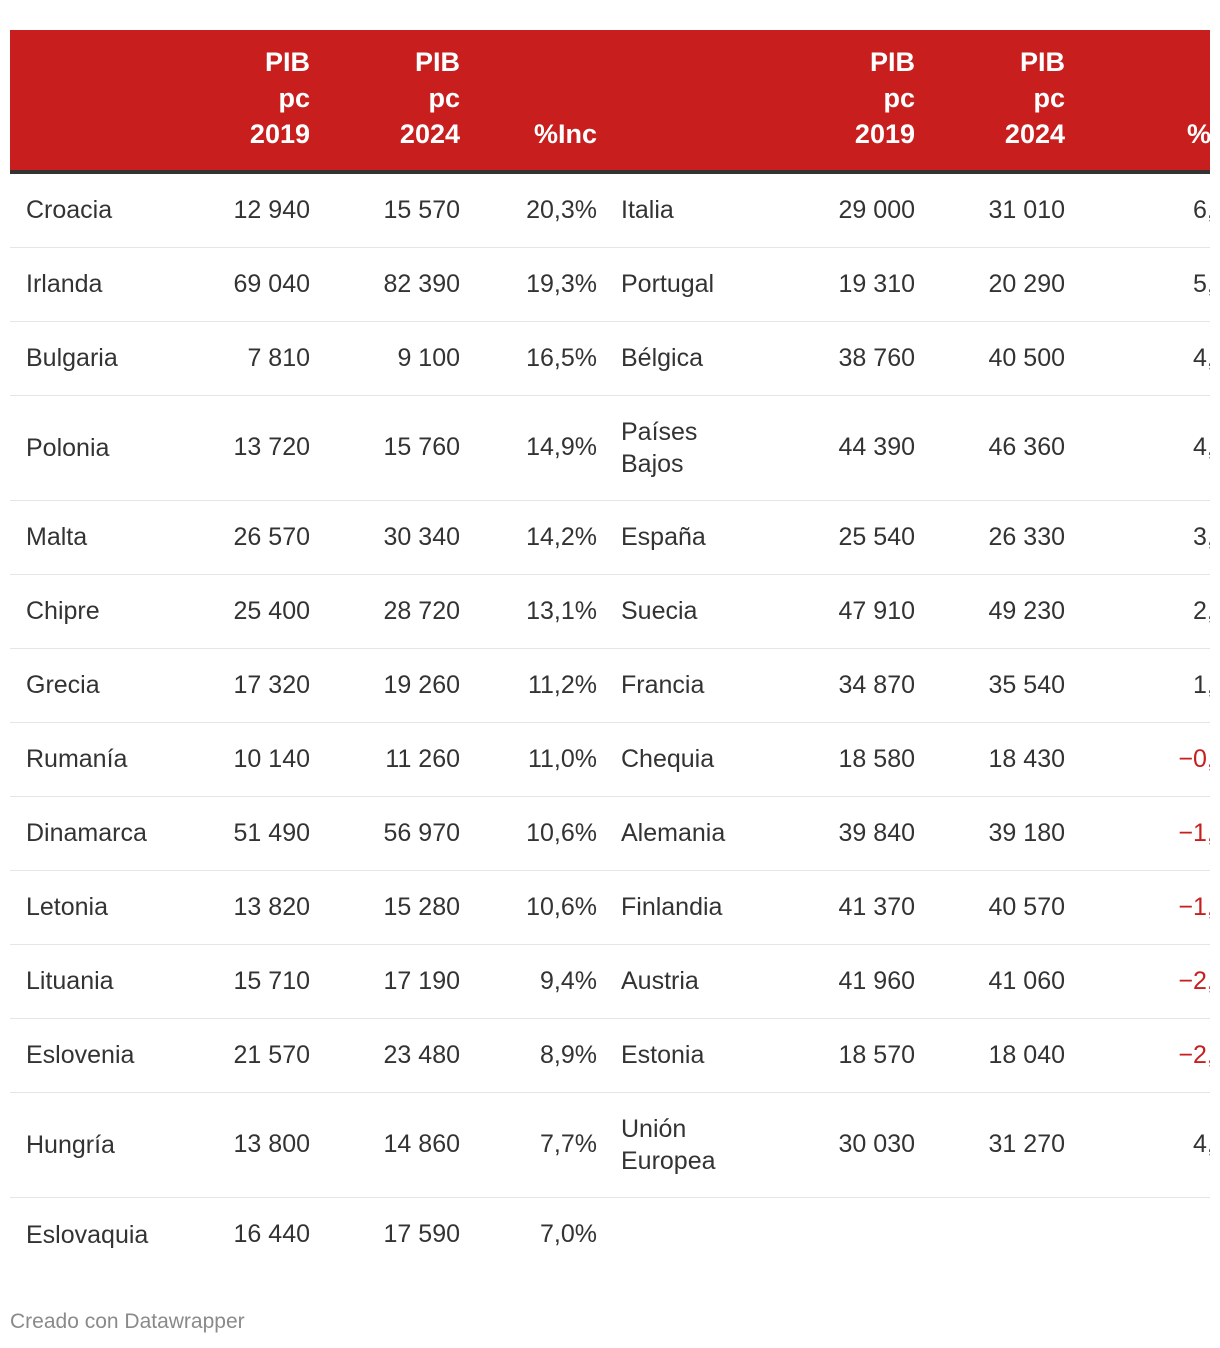  I want to click on cell-pib2024: 15 760, so click(421, 447).